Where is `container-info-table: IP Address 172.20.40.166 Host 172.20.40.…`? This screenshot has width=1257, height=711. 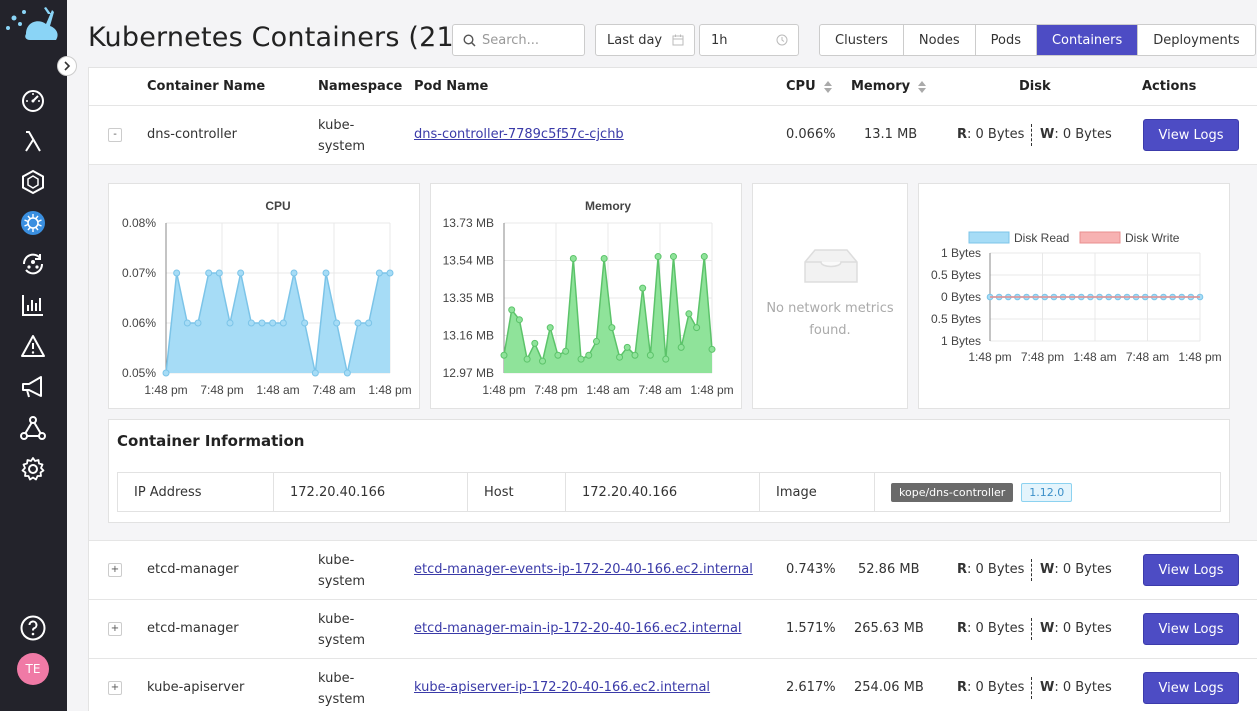
container-info-table: IP Address 172.20.40.166 Host 172.20.40.… is located at coordinates (669, 492).